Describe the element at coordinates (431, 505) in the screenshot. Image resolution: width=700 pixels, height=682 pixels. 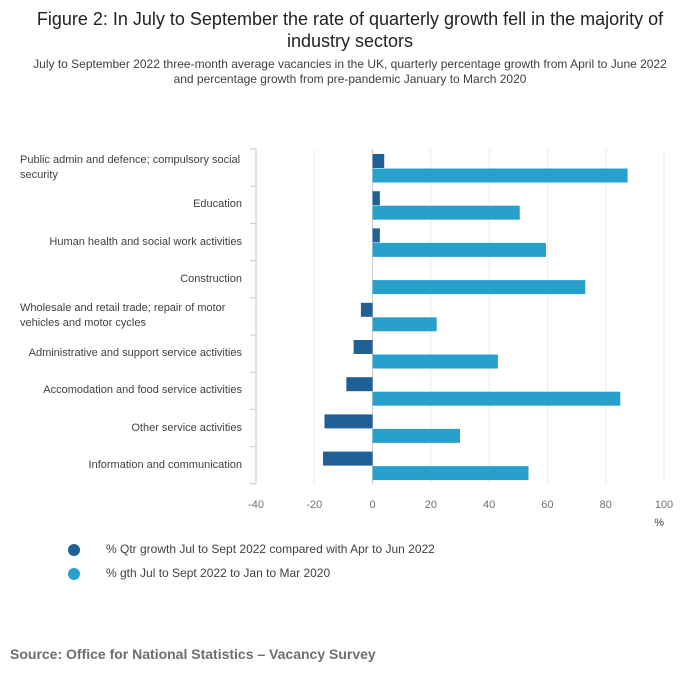
I see `x-tick-label: 20` at that location.